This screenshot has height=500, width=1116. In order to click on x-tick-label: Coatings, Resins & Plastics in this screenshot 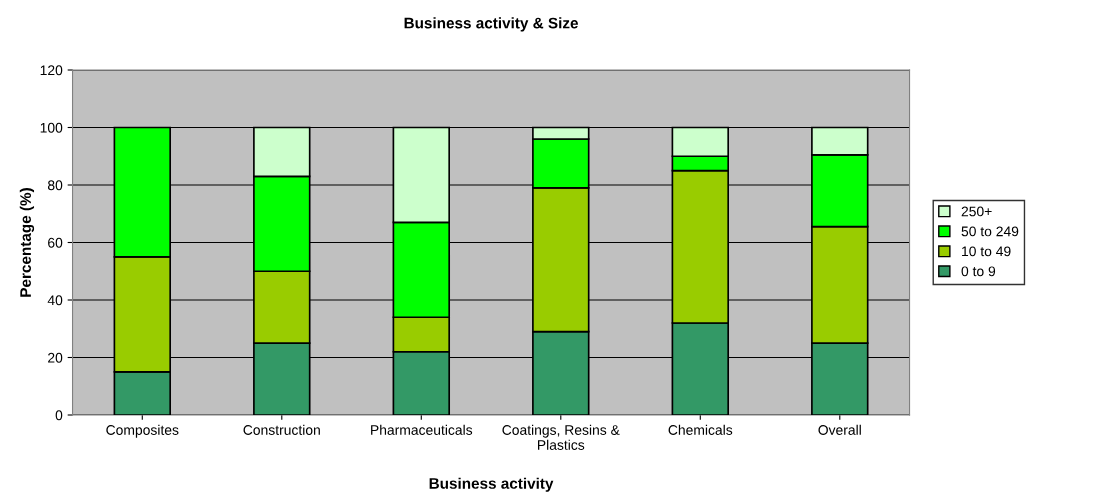, I will do `click(561, 437)`.